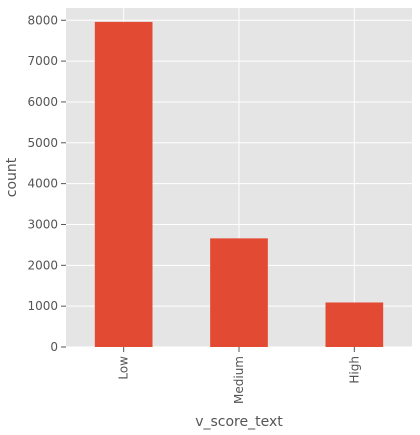 This screenshot has width=420, height=435. I want to click on bar-high, so click(354, 324).